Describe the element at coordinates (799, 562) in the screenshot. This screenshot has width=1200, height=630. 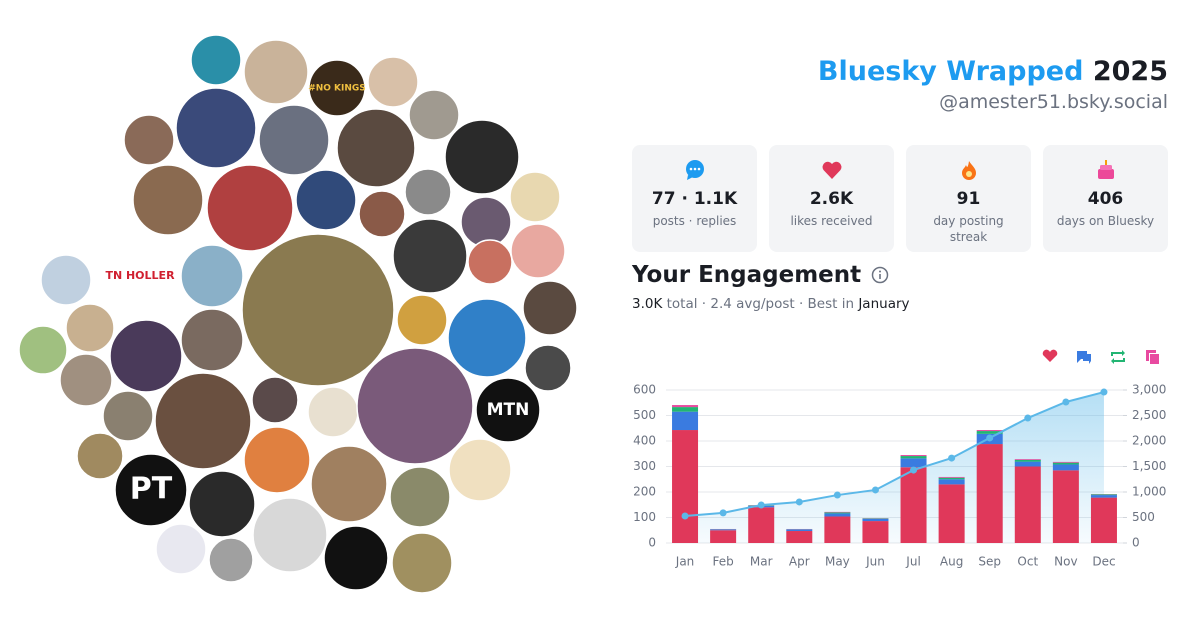
I see `x-tick-label: Apr` at that location.